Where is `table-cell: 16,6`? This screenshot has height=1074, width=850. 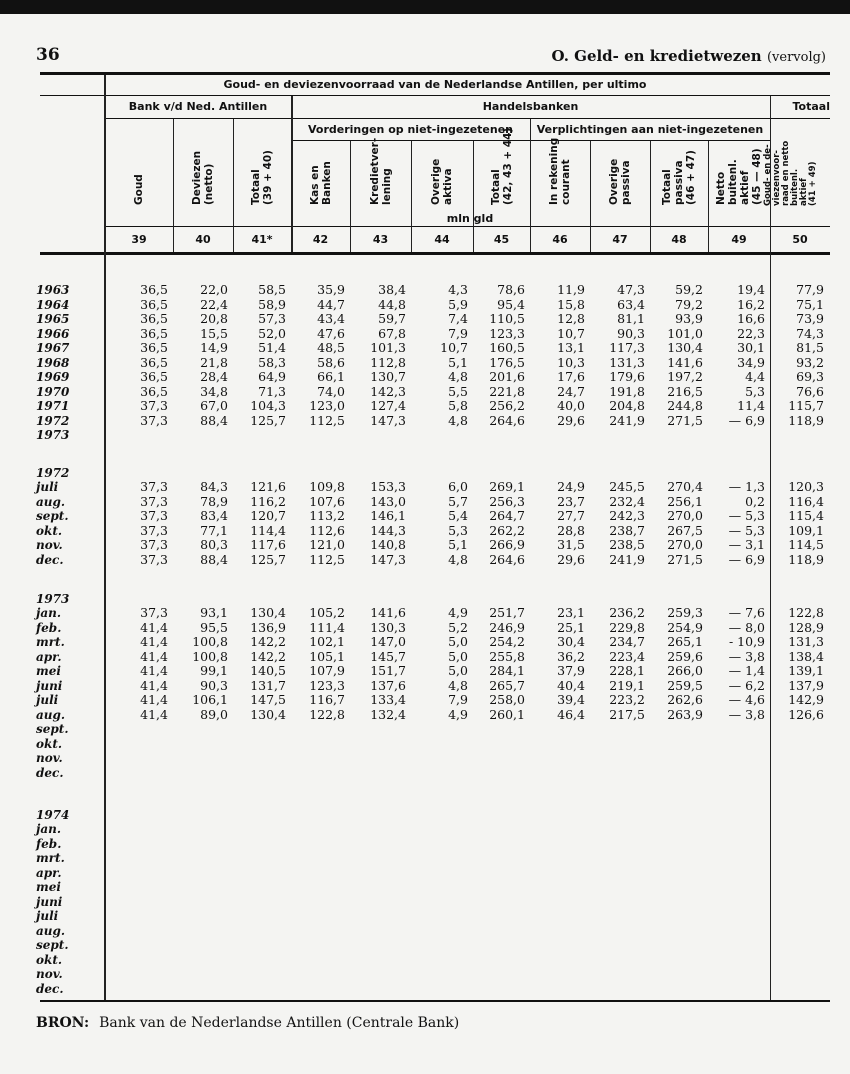
table-cell: 16,6 is located at coordinates (751, 318).